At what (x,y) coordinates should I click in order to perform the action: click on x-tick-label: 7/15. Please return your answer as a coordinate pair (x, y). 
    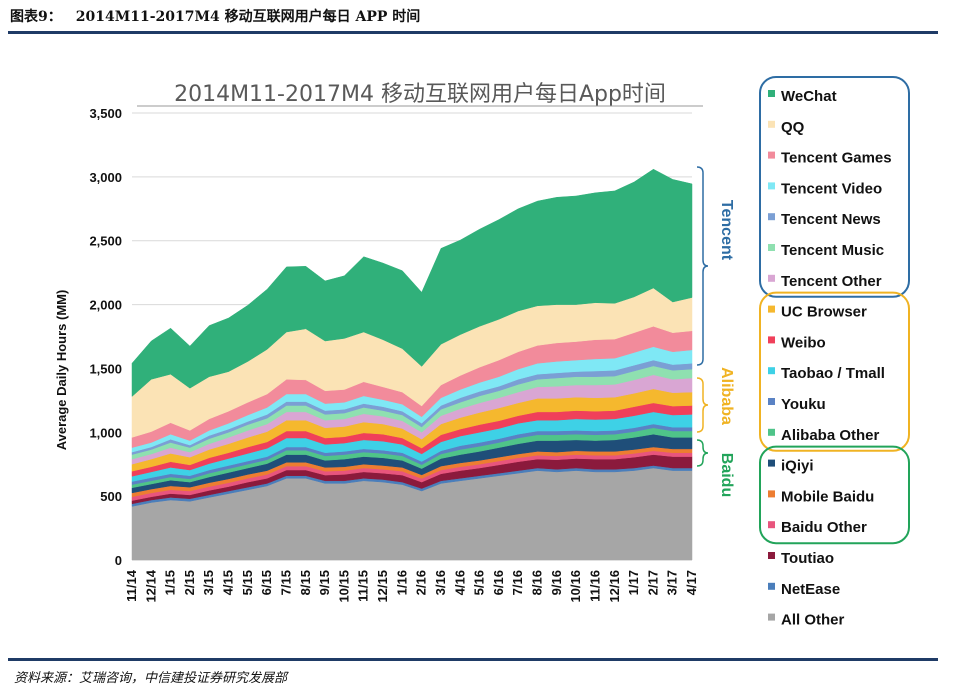
    Looking at the image, I should click on (286, 582).